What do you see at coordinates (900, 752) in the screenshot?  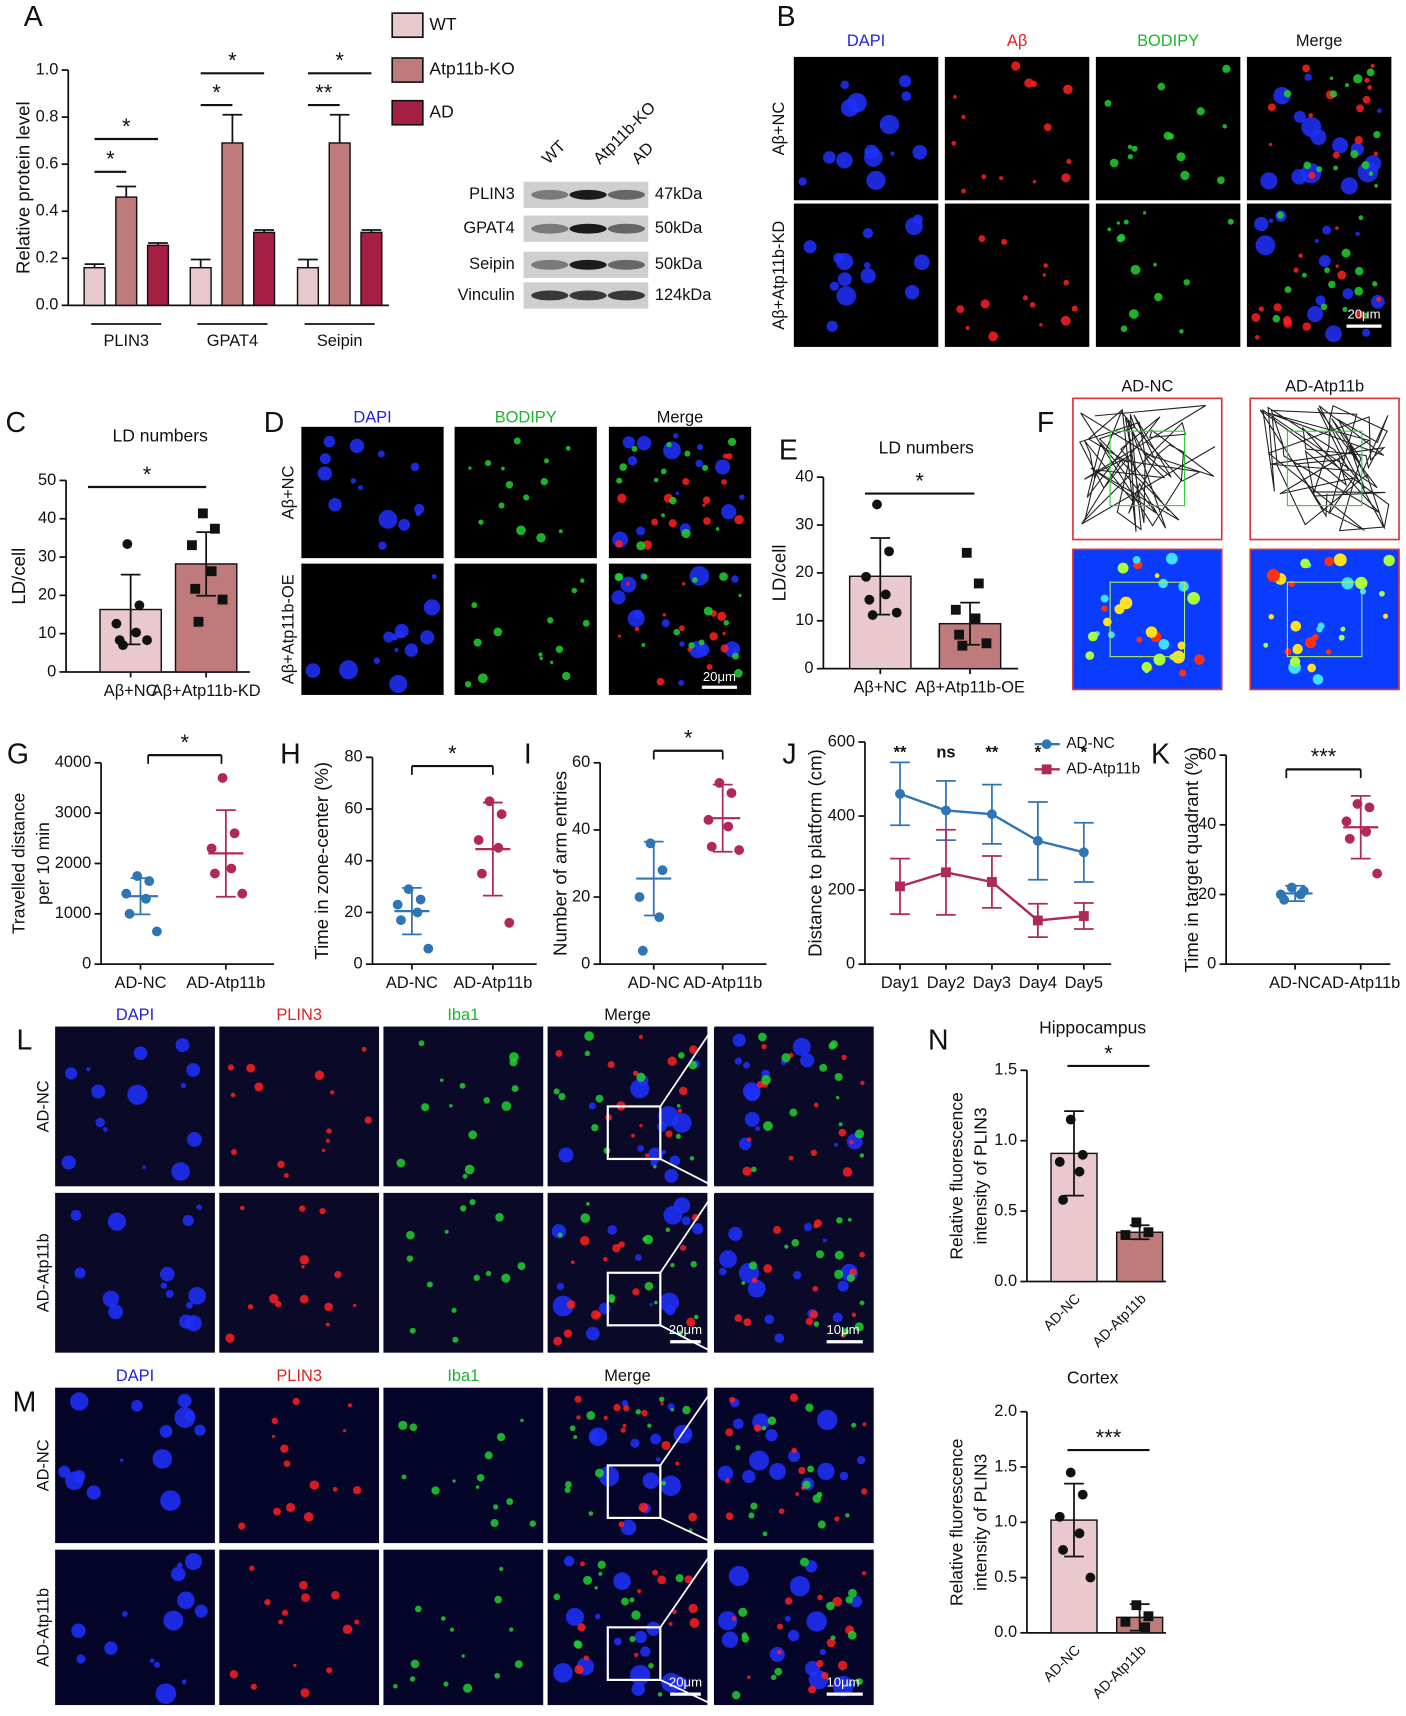 I see `significance: **` at bounding box center [900, 752].